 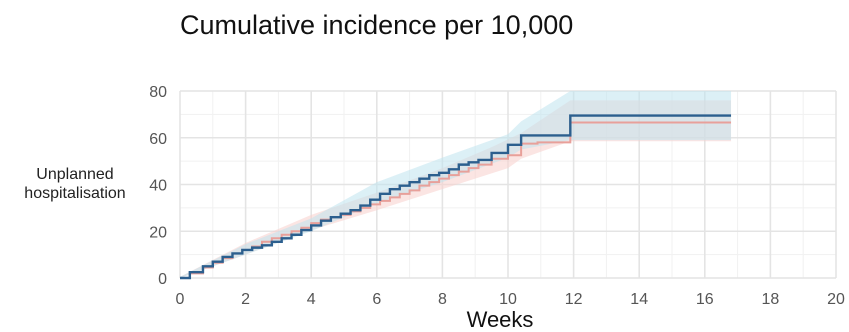 What do you see at coordinates (639, 299) in the screenshot?
I see `x-tick-label: 14` at bounding box center [639, 299].